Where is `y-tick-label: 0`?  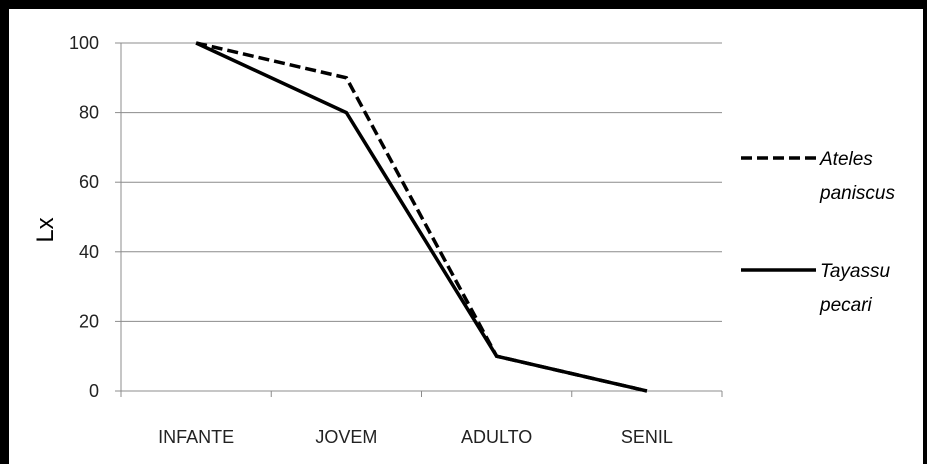
y-tick-label: 0 is located at coordinates (94, 391).